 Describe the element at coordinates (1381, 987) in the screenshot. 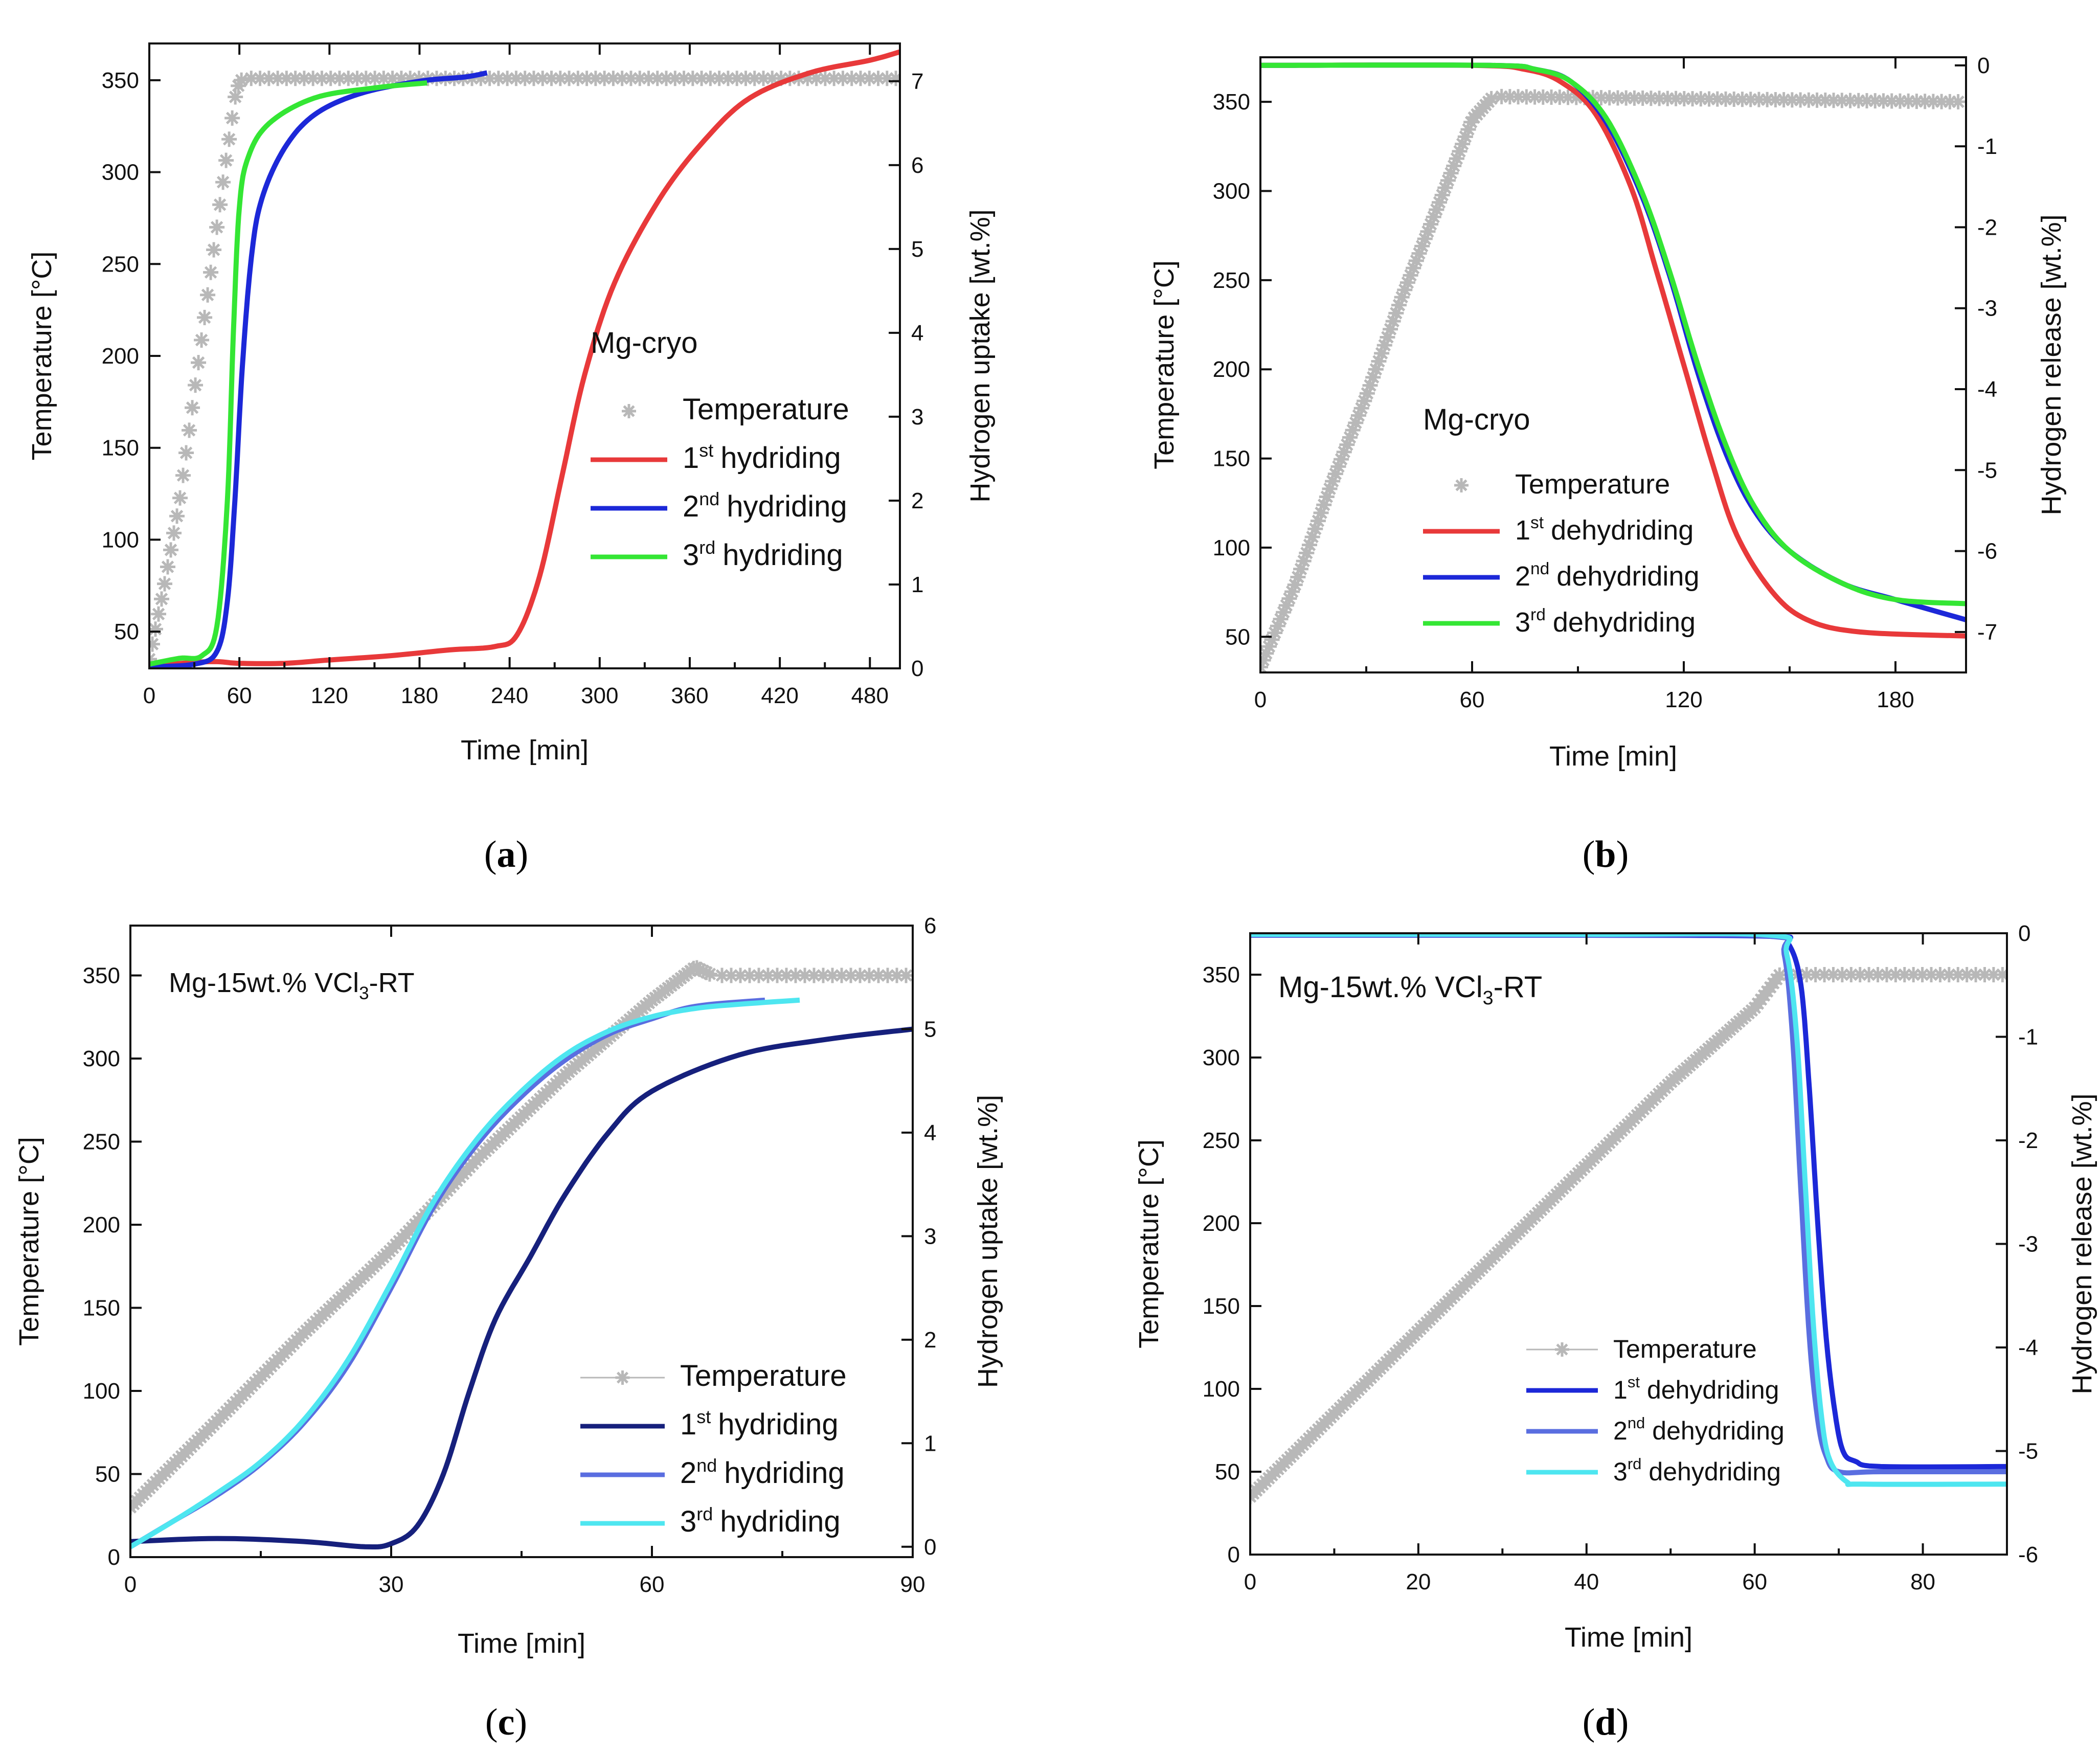

I see `annotation-main: Mg-15wt.% VCl` at that location.